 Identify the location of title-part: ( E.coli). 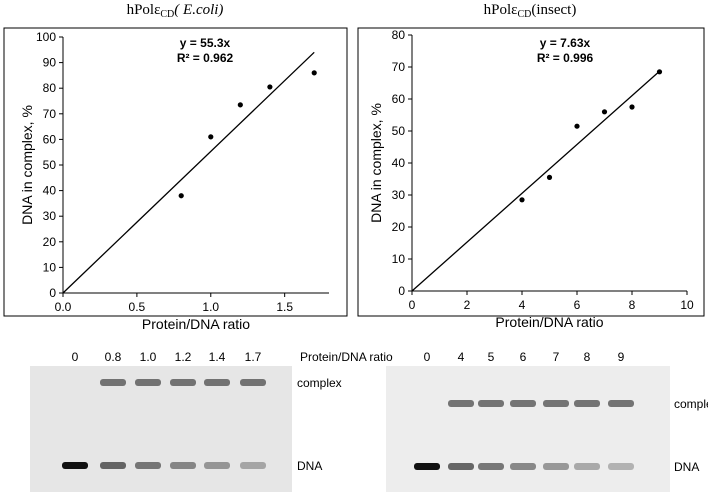
(198, 10).